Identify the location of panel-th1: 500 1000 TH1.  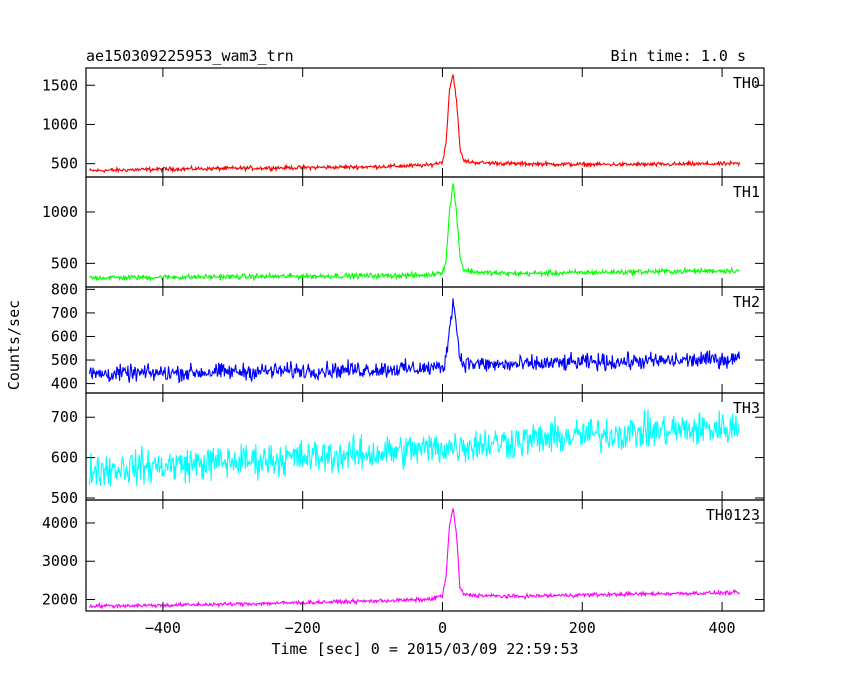
(403, 232).